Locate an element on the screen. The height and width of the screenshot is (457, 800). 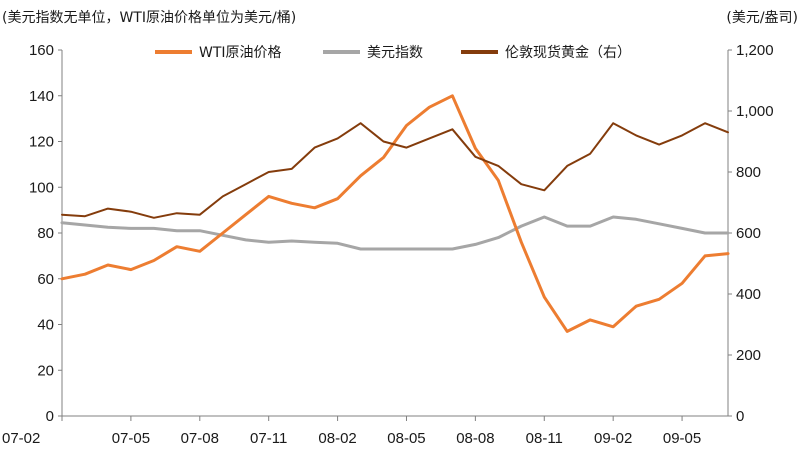
left-tick-label: 20 is located at coordinates (45, 370).